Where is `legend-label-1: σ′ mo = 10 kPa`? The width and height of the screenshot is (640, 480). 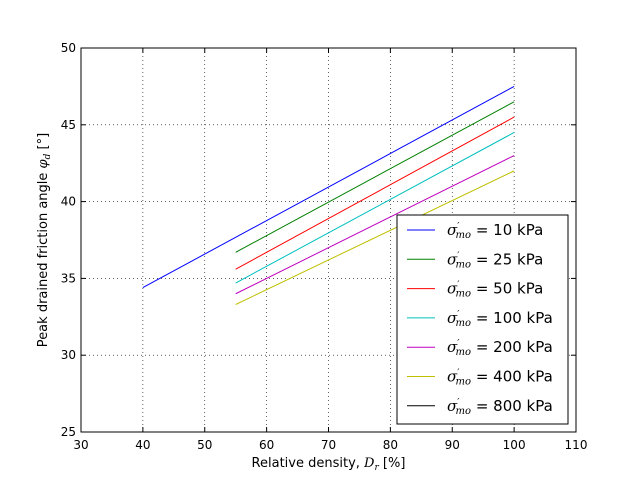 legend-label-1: σ′ mo = 10 kPa is located at coordinates (495, 231).